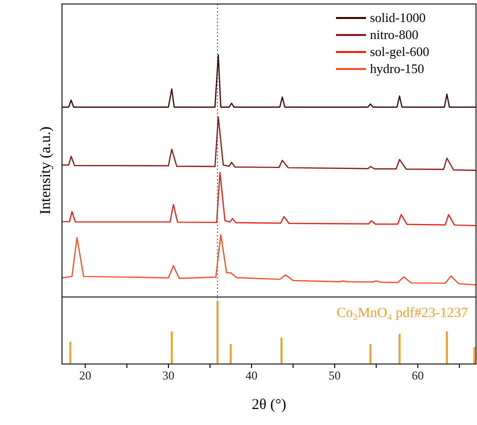 This screenshot has width=477, height=425. I want to click on legend-label: solid-1000, so click(398, 17).